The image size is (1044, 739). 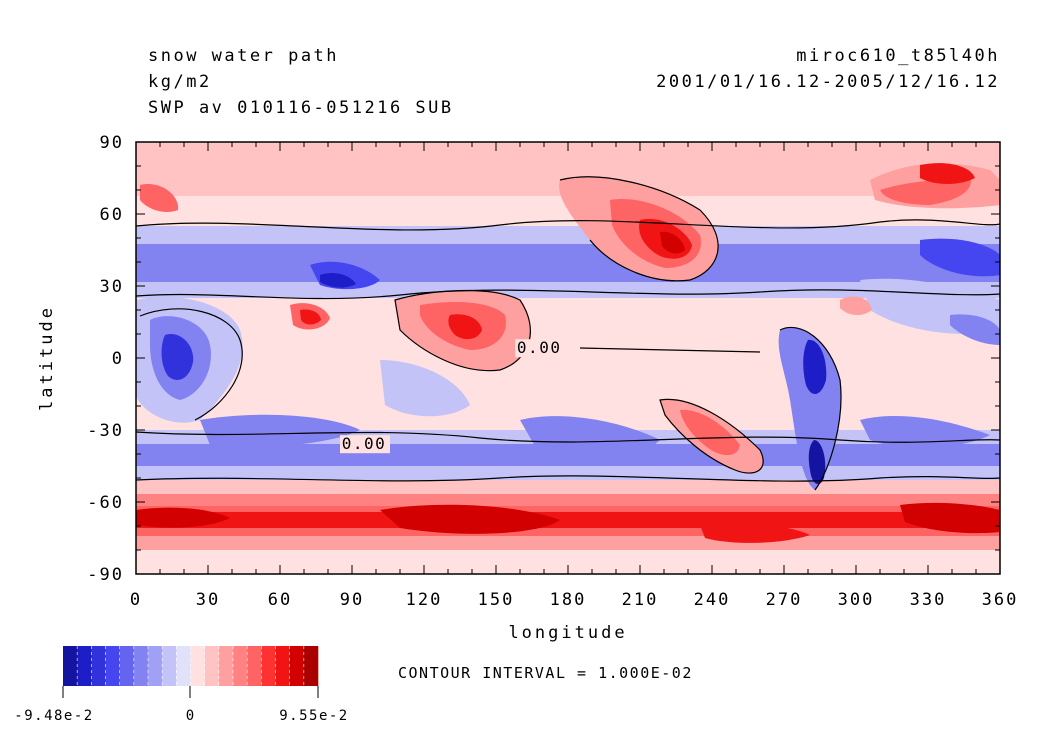 What do you see at coordinates (47, 358) in the screenshot?
I see `y-axis-label: latitude` at bounding box center [47, 358].